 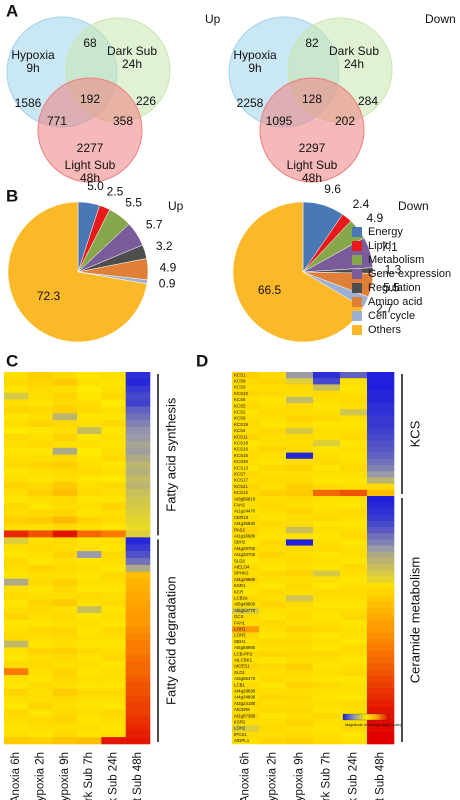 What do you see at coordinates (381, 776) in the screenshot?
I see `column-label: Light Sub 48h` at bounding box center [381, 776].